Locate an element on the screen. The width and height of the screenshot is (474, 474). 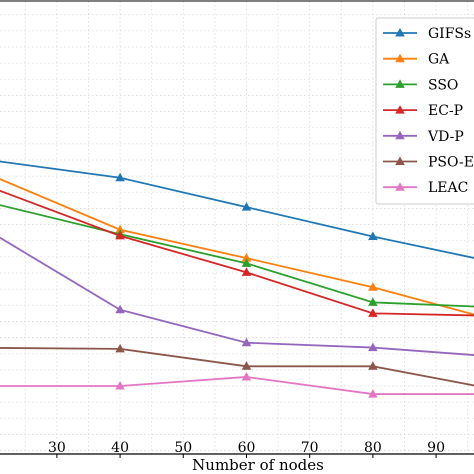
legend-entry: VD-P is located at coordinates (423, 137).